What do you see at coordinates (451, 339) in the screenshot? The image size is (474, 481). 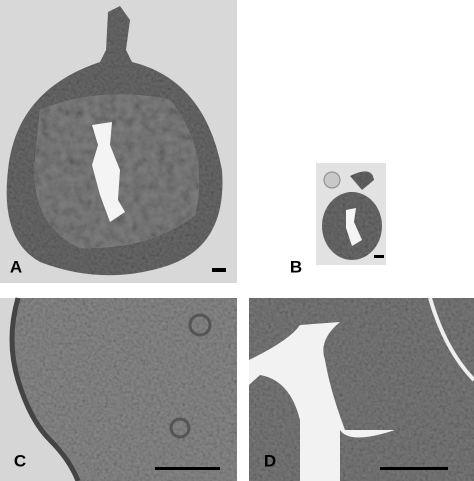 I see `cleft` at bounding box center [451, 339].